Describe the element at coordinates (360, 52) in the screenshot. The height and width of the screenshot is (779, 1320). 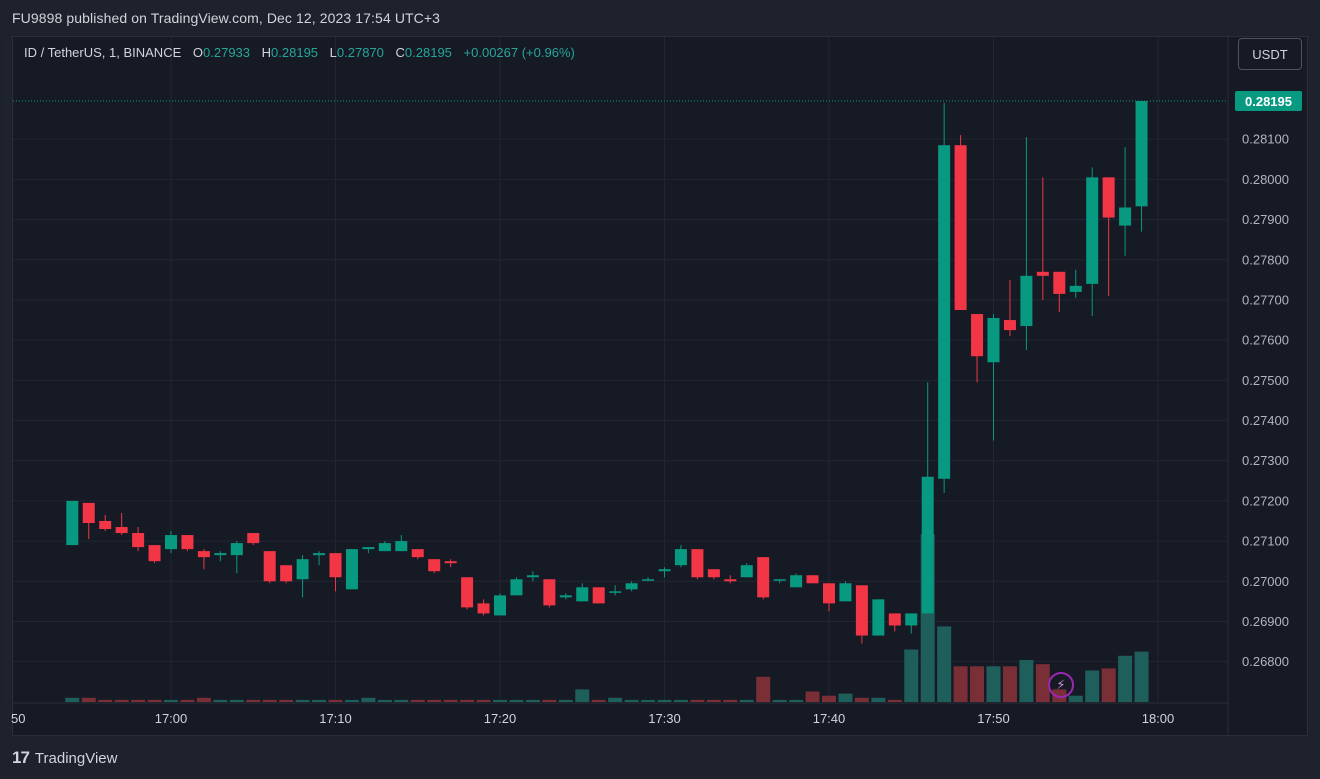
I see `legend-low-value: 0.27870` at that location.